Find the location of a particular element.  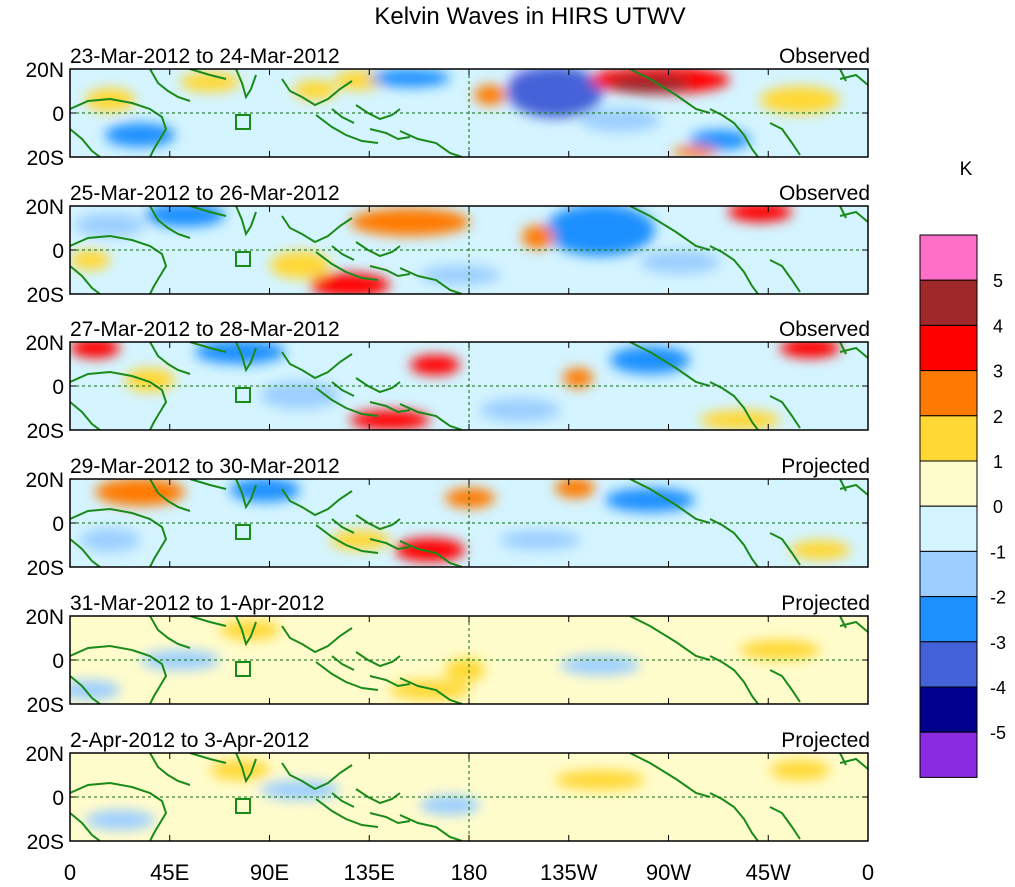

colorbar-label: -5 is located at coordinates (998, 733).